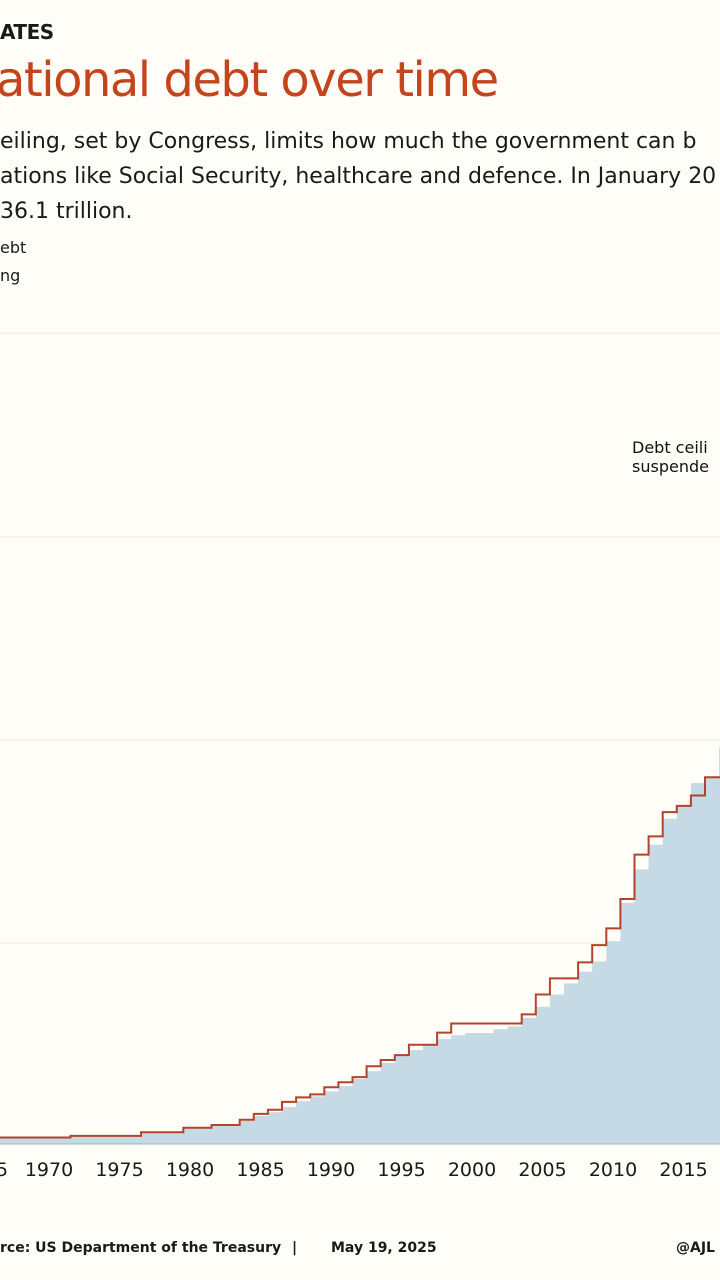 This screenshot has width=720, height=1280. What do you see at coordinates (331, 1170) in the screenshot?
I see `x-tick-label: 1990` at bounding box center [331, 1170].